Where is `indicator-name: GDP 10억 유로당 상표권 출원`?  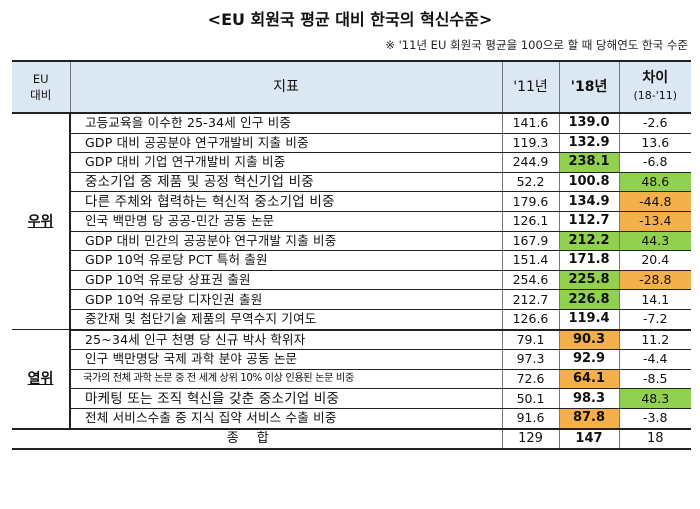 indicator-name: GDP 10억 유로당 상표권 출원 is located at coordinates (286, 280).